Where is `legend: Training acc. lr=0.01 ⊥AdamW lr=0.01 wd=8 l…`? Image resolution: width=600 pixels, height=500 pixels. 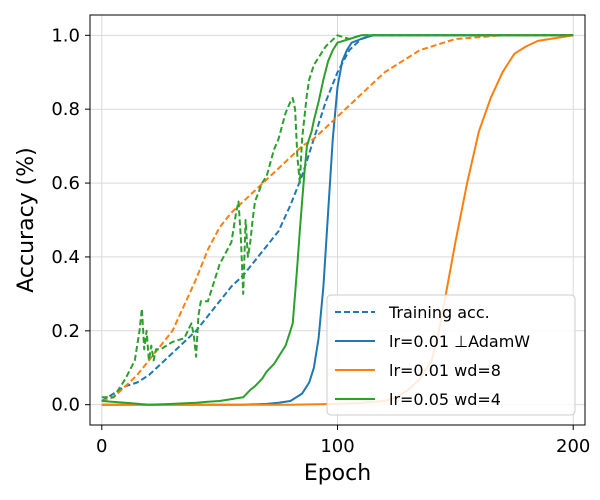 legend: Training acc. lr=0.01 ⊥AdamW lr=0.01 wd=8 l… is located at coordinates (451, 355).